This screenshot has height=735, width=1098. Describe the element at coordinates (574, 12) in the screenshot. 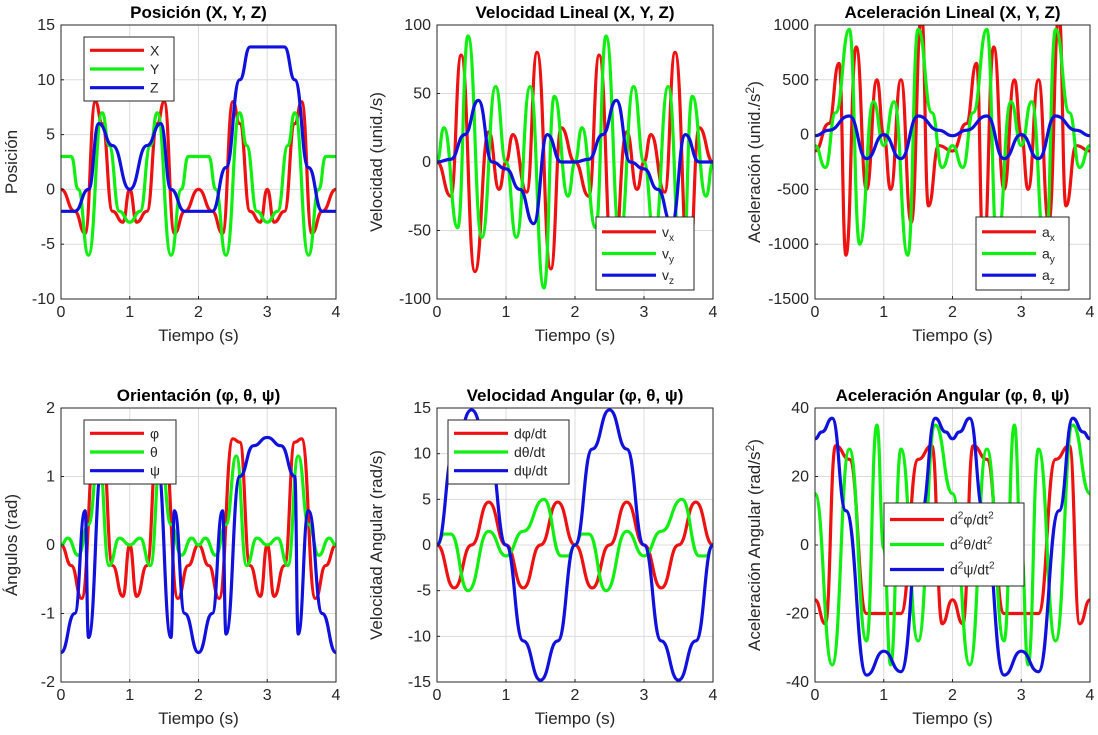

I see `chart-title: Velocidad Lineal (X, Y, Z)` at that location.